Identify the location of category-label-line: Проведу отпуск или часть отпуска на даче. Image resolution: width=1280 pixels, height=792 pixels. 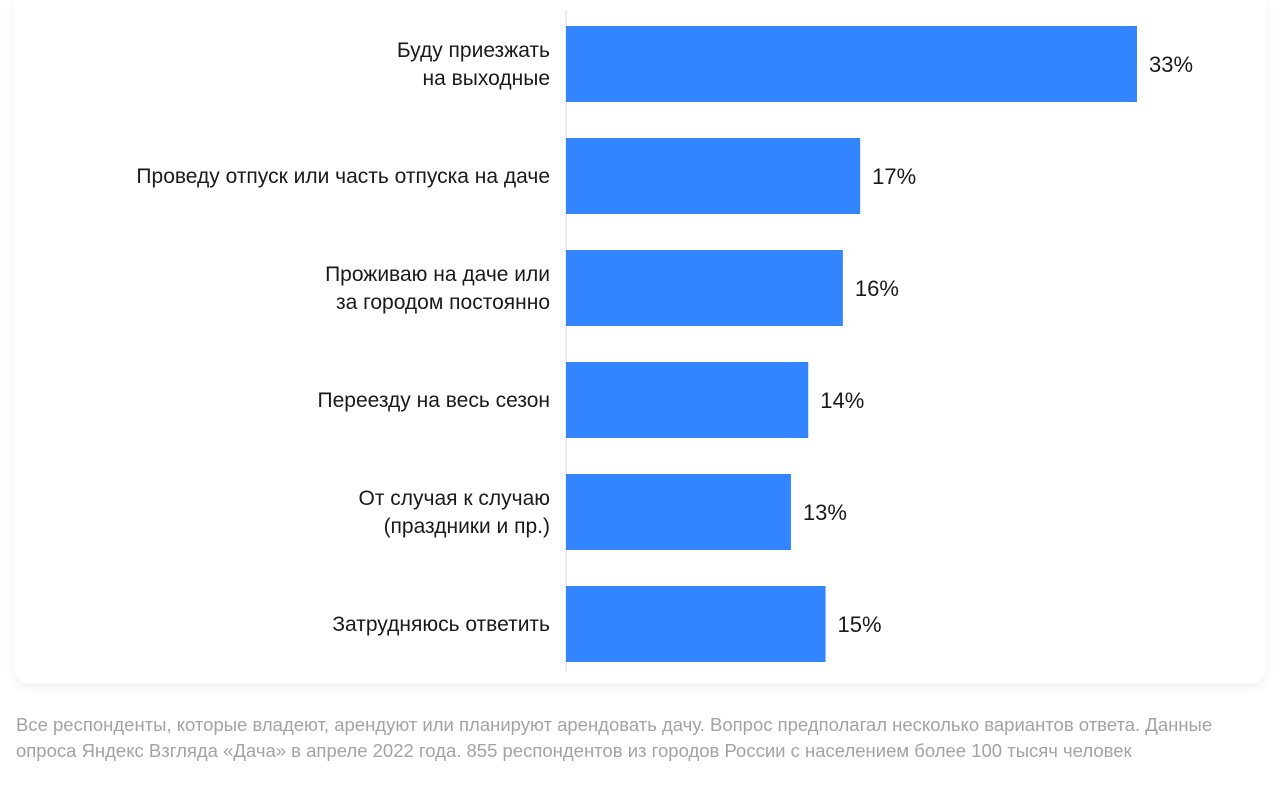
(343, 176).